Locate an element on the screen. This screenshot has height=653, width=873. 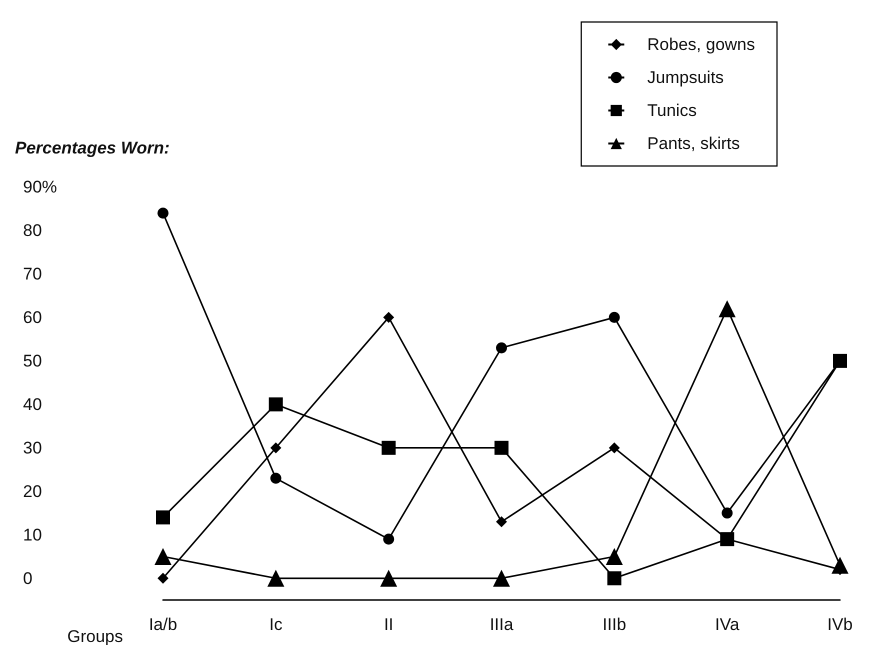
x-tick-label: II is located at coordinates (389, 624).